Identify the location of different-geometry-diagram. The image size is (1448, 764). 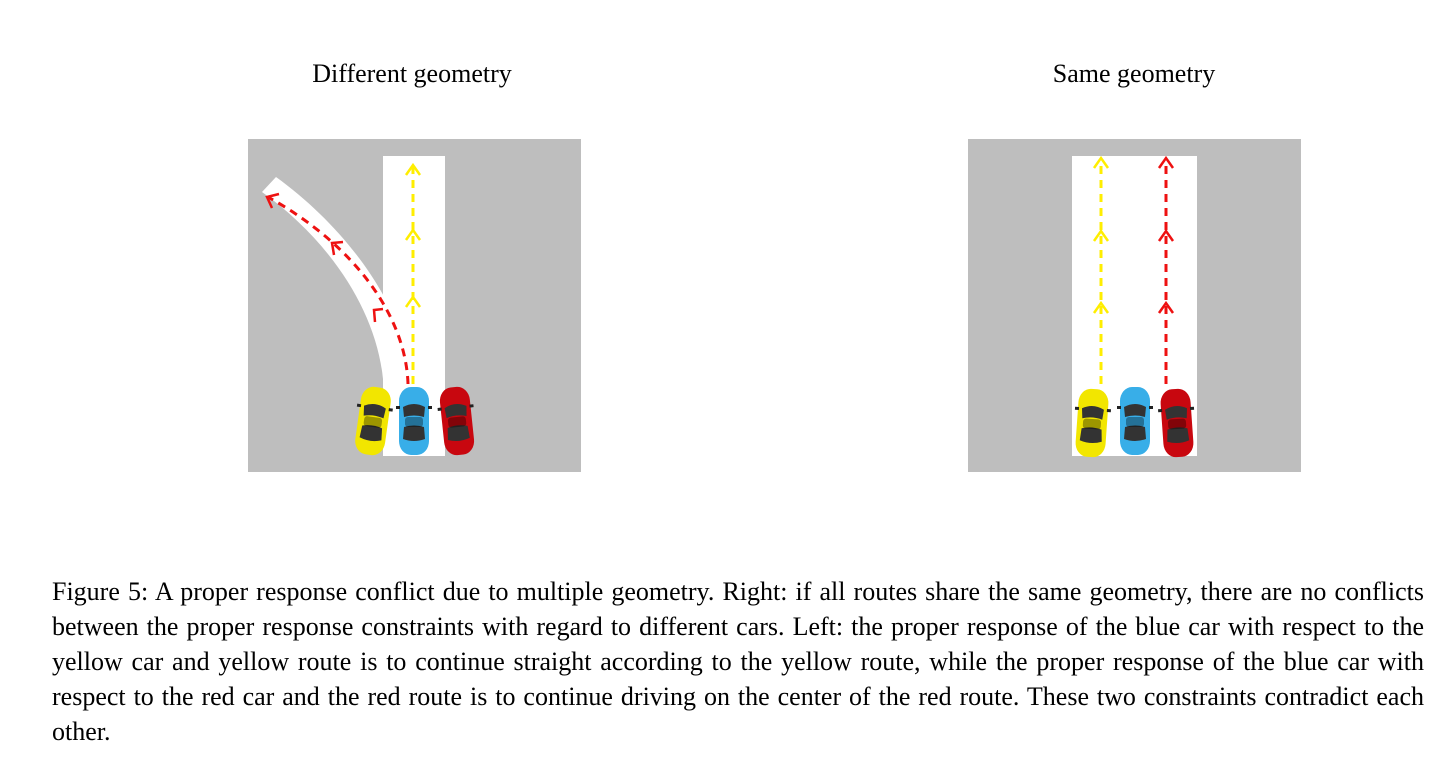
(414, 305).